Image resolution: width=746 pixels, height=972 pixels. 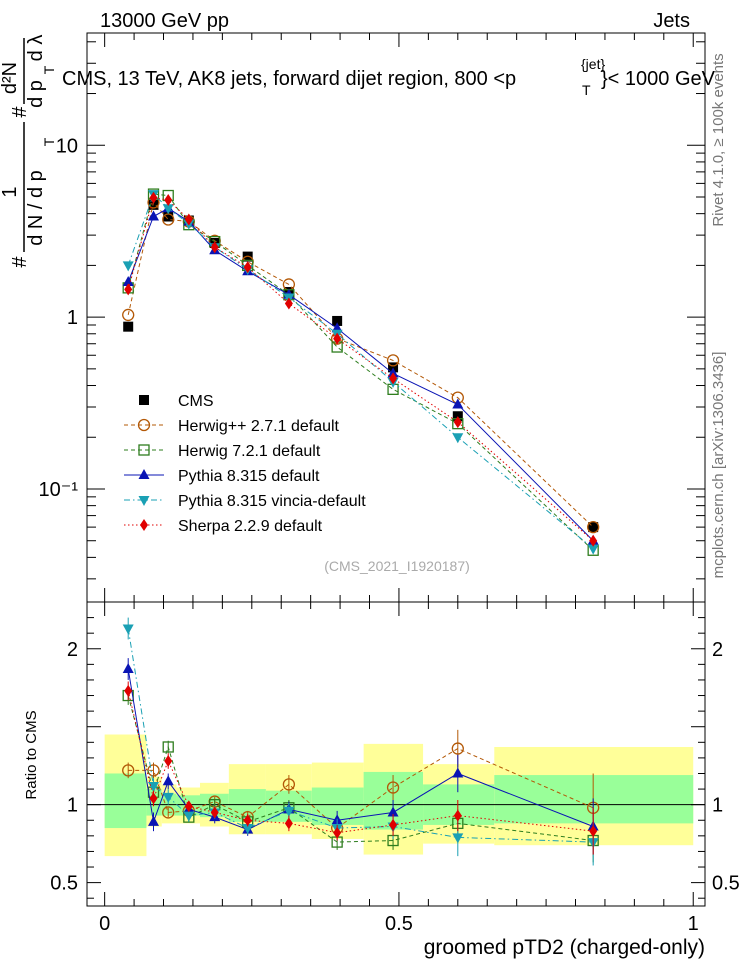 What do you see at coordinates (31, 754) in the screenshot?
I see `ratio-ylabel: Ratio to CMS` at bounding box center [31, 754].